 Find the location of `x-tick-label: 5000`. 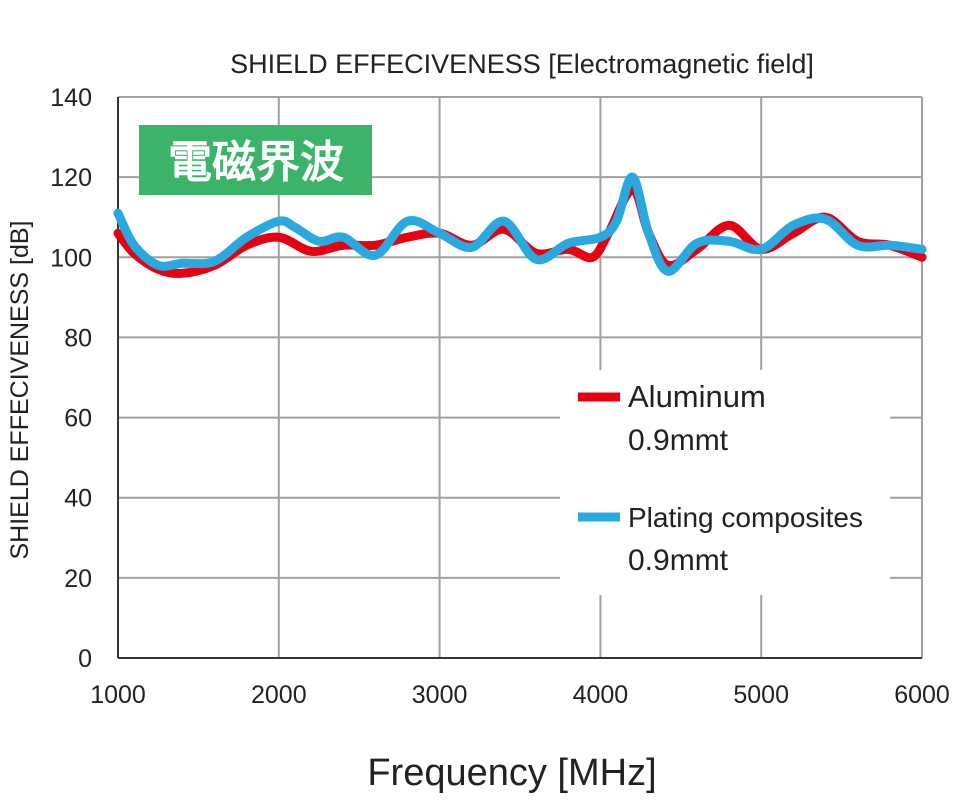

x-tick-label: 5000 is located at coordinates (761, 695).